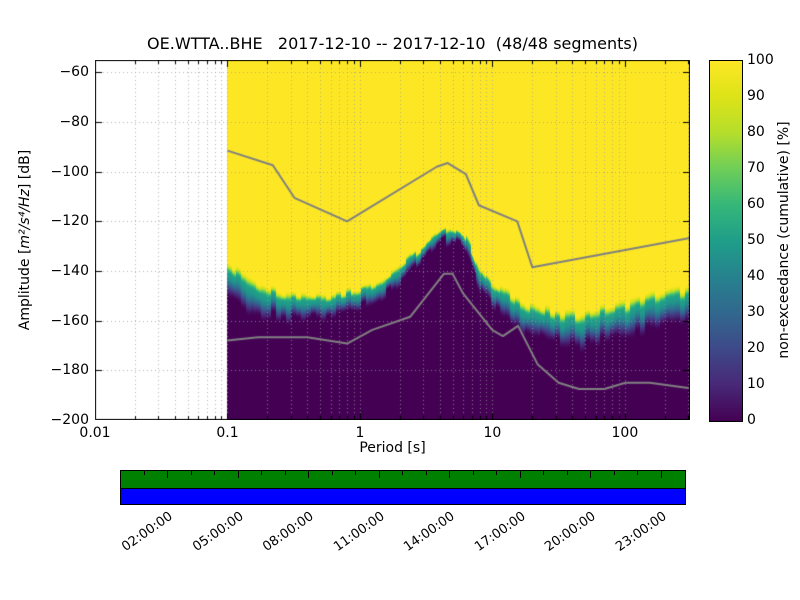  Describe the element at coordinates (69, 370) in the screenshot. I see `y-tick-label: −180` at that location.